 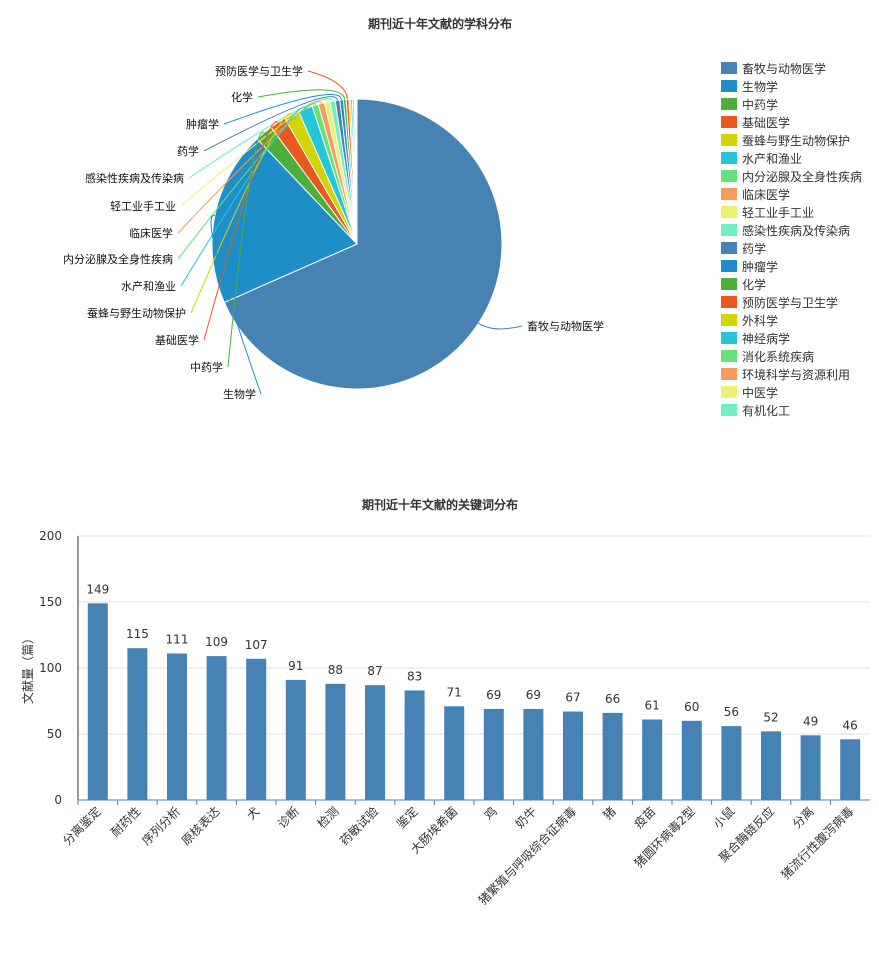 I want to click on legend-item-label: 化学, so click(x=754, y=284).